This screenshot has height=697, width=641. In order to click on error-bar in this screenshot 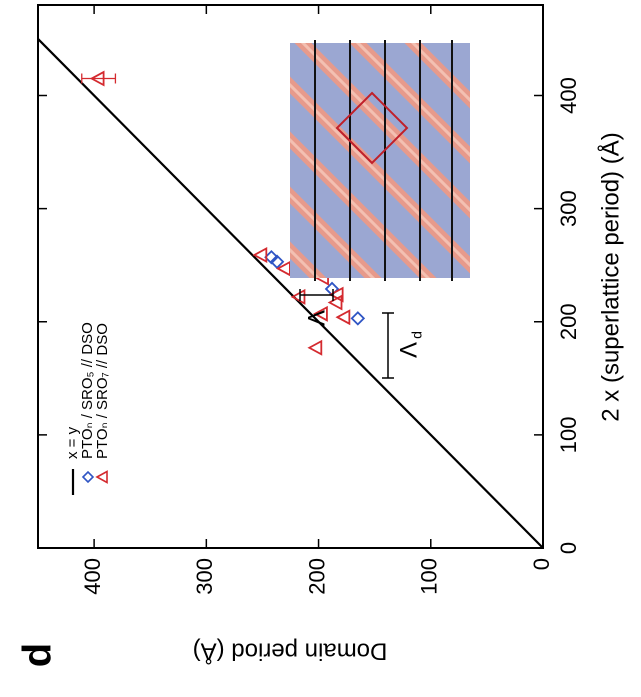, I will do `click(99, 78)`.